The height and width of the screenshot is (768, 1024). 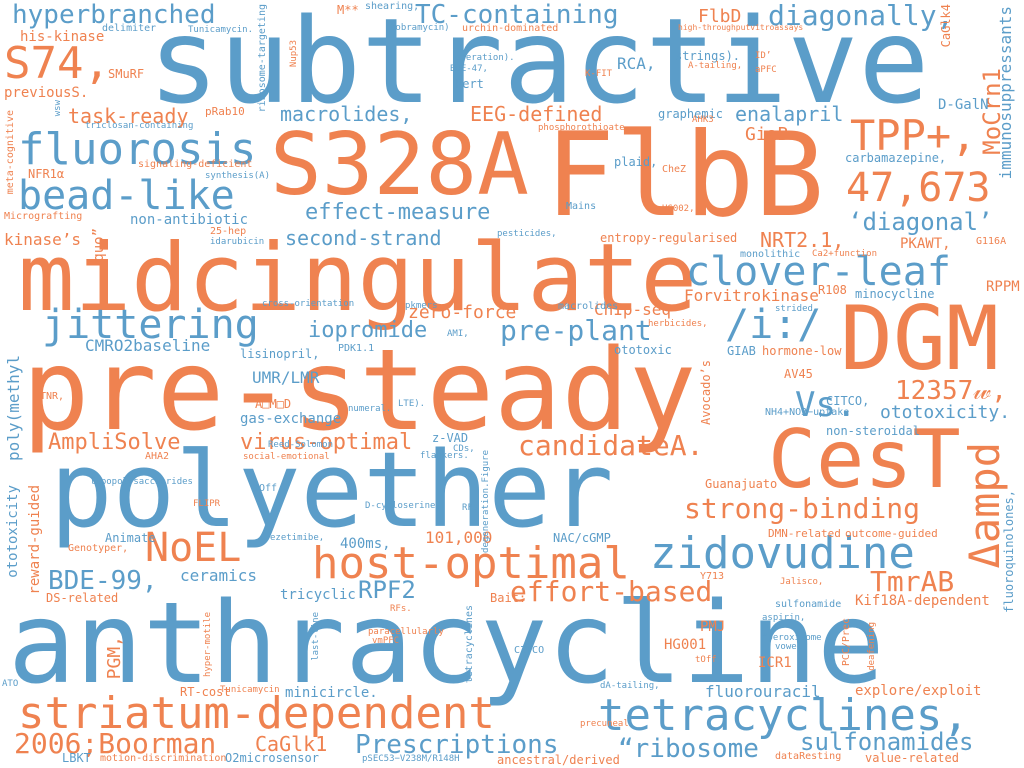 What do you see at coordinates (265, 488) in the screenshot?
I see `cloud-word: sOff` at bounding box center [265, 488].